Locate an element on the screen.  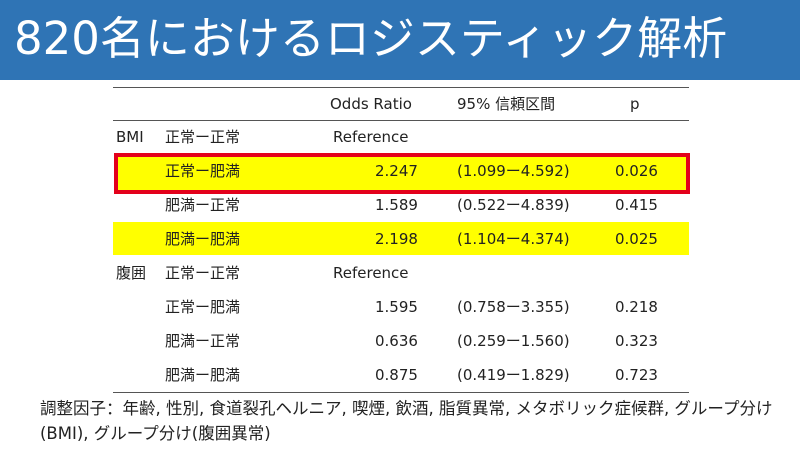
p-value: 0.025 is located at coordinates (636, 239).